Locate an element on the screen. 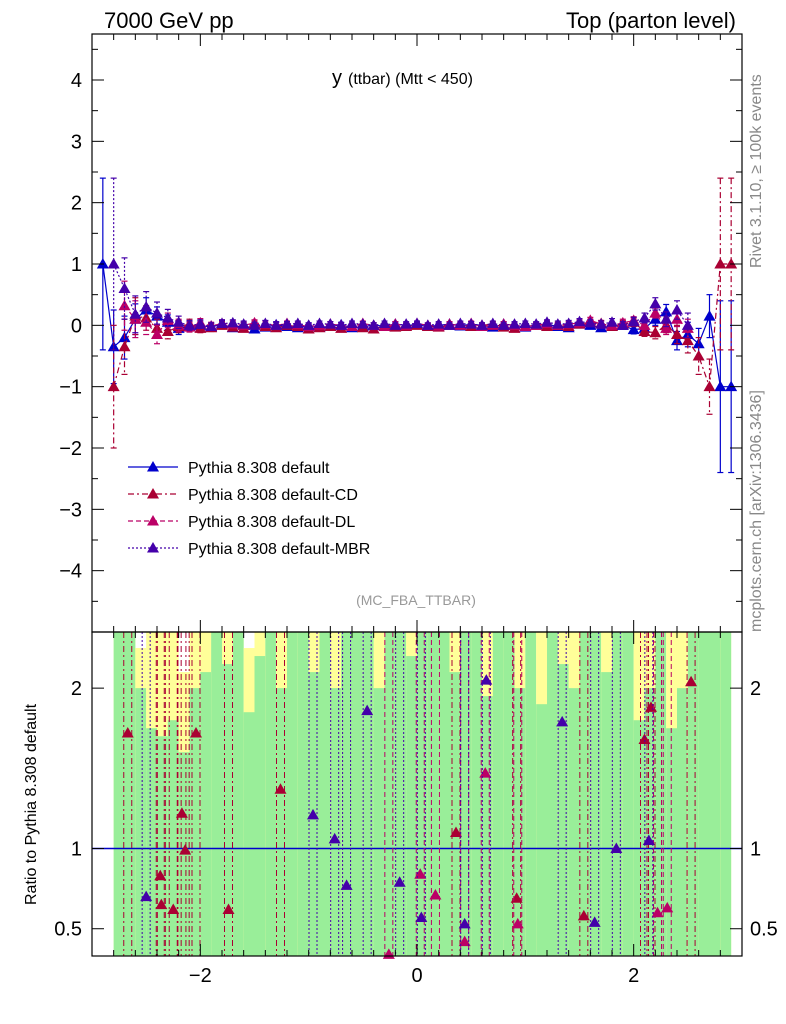  legend-label: Pythia 8.308 default is located at coordinates (259, 468).